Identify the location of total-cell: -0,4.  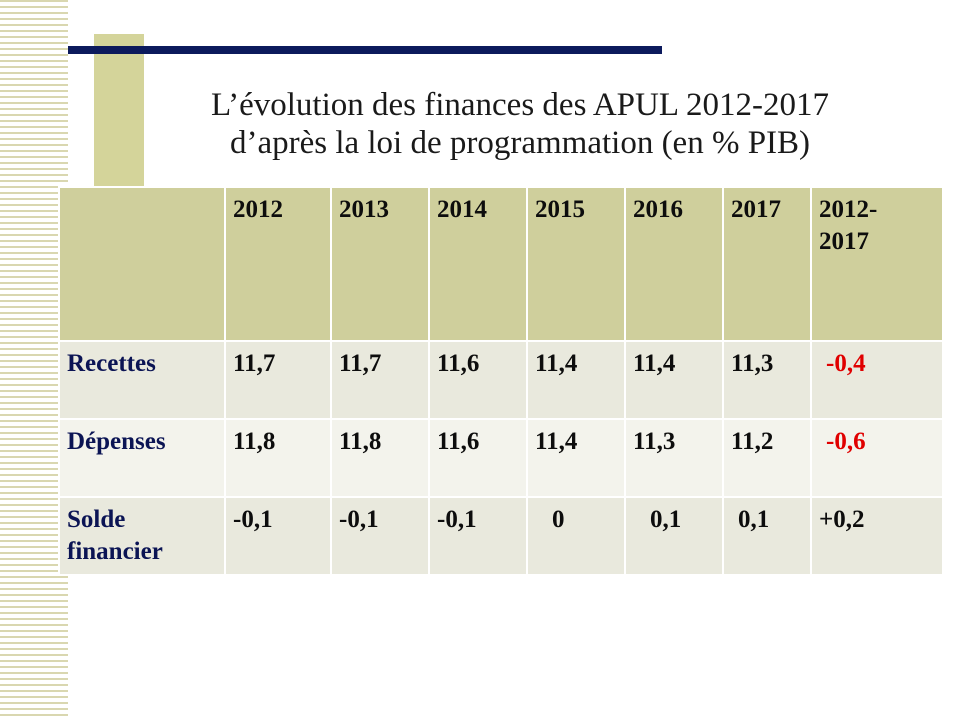
(877, 380).